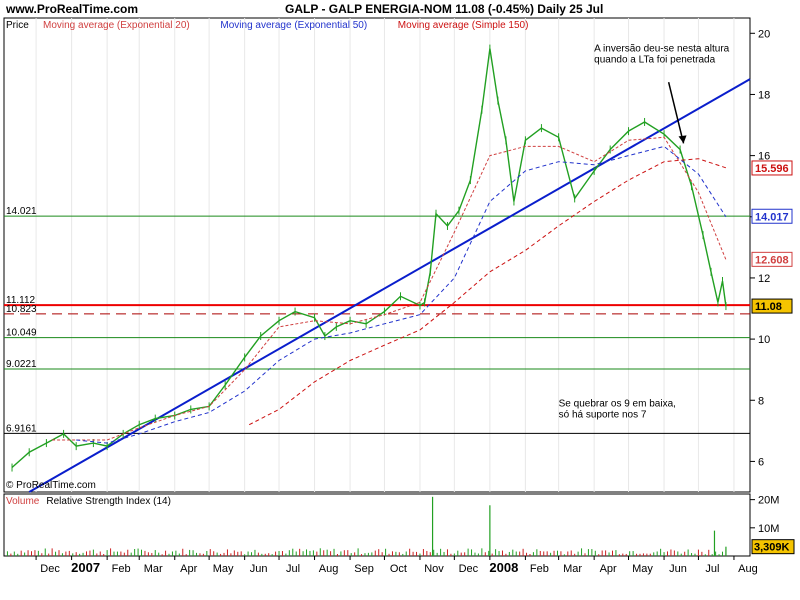 This screenshot has height=600, width=800. I want to click on x-tick-label: Nov, so click(434, 569).